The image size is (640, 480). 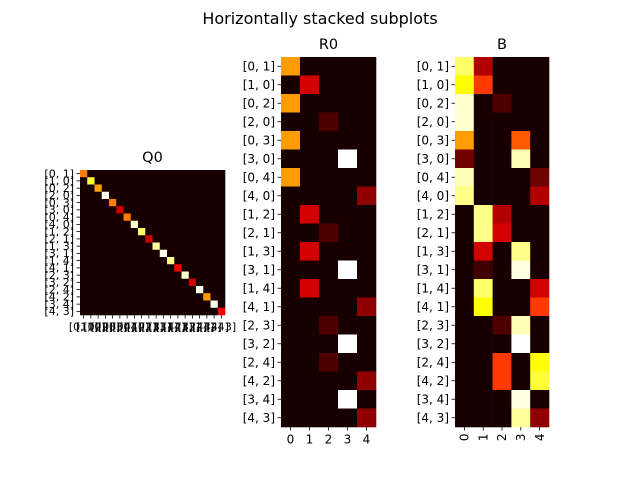 What do you see at coordinates (259, 103) in the screenshot?
I see `y-tick-label: [0, 2]` at bounding box center [259, 103].